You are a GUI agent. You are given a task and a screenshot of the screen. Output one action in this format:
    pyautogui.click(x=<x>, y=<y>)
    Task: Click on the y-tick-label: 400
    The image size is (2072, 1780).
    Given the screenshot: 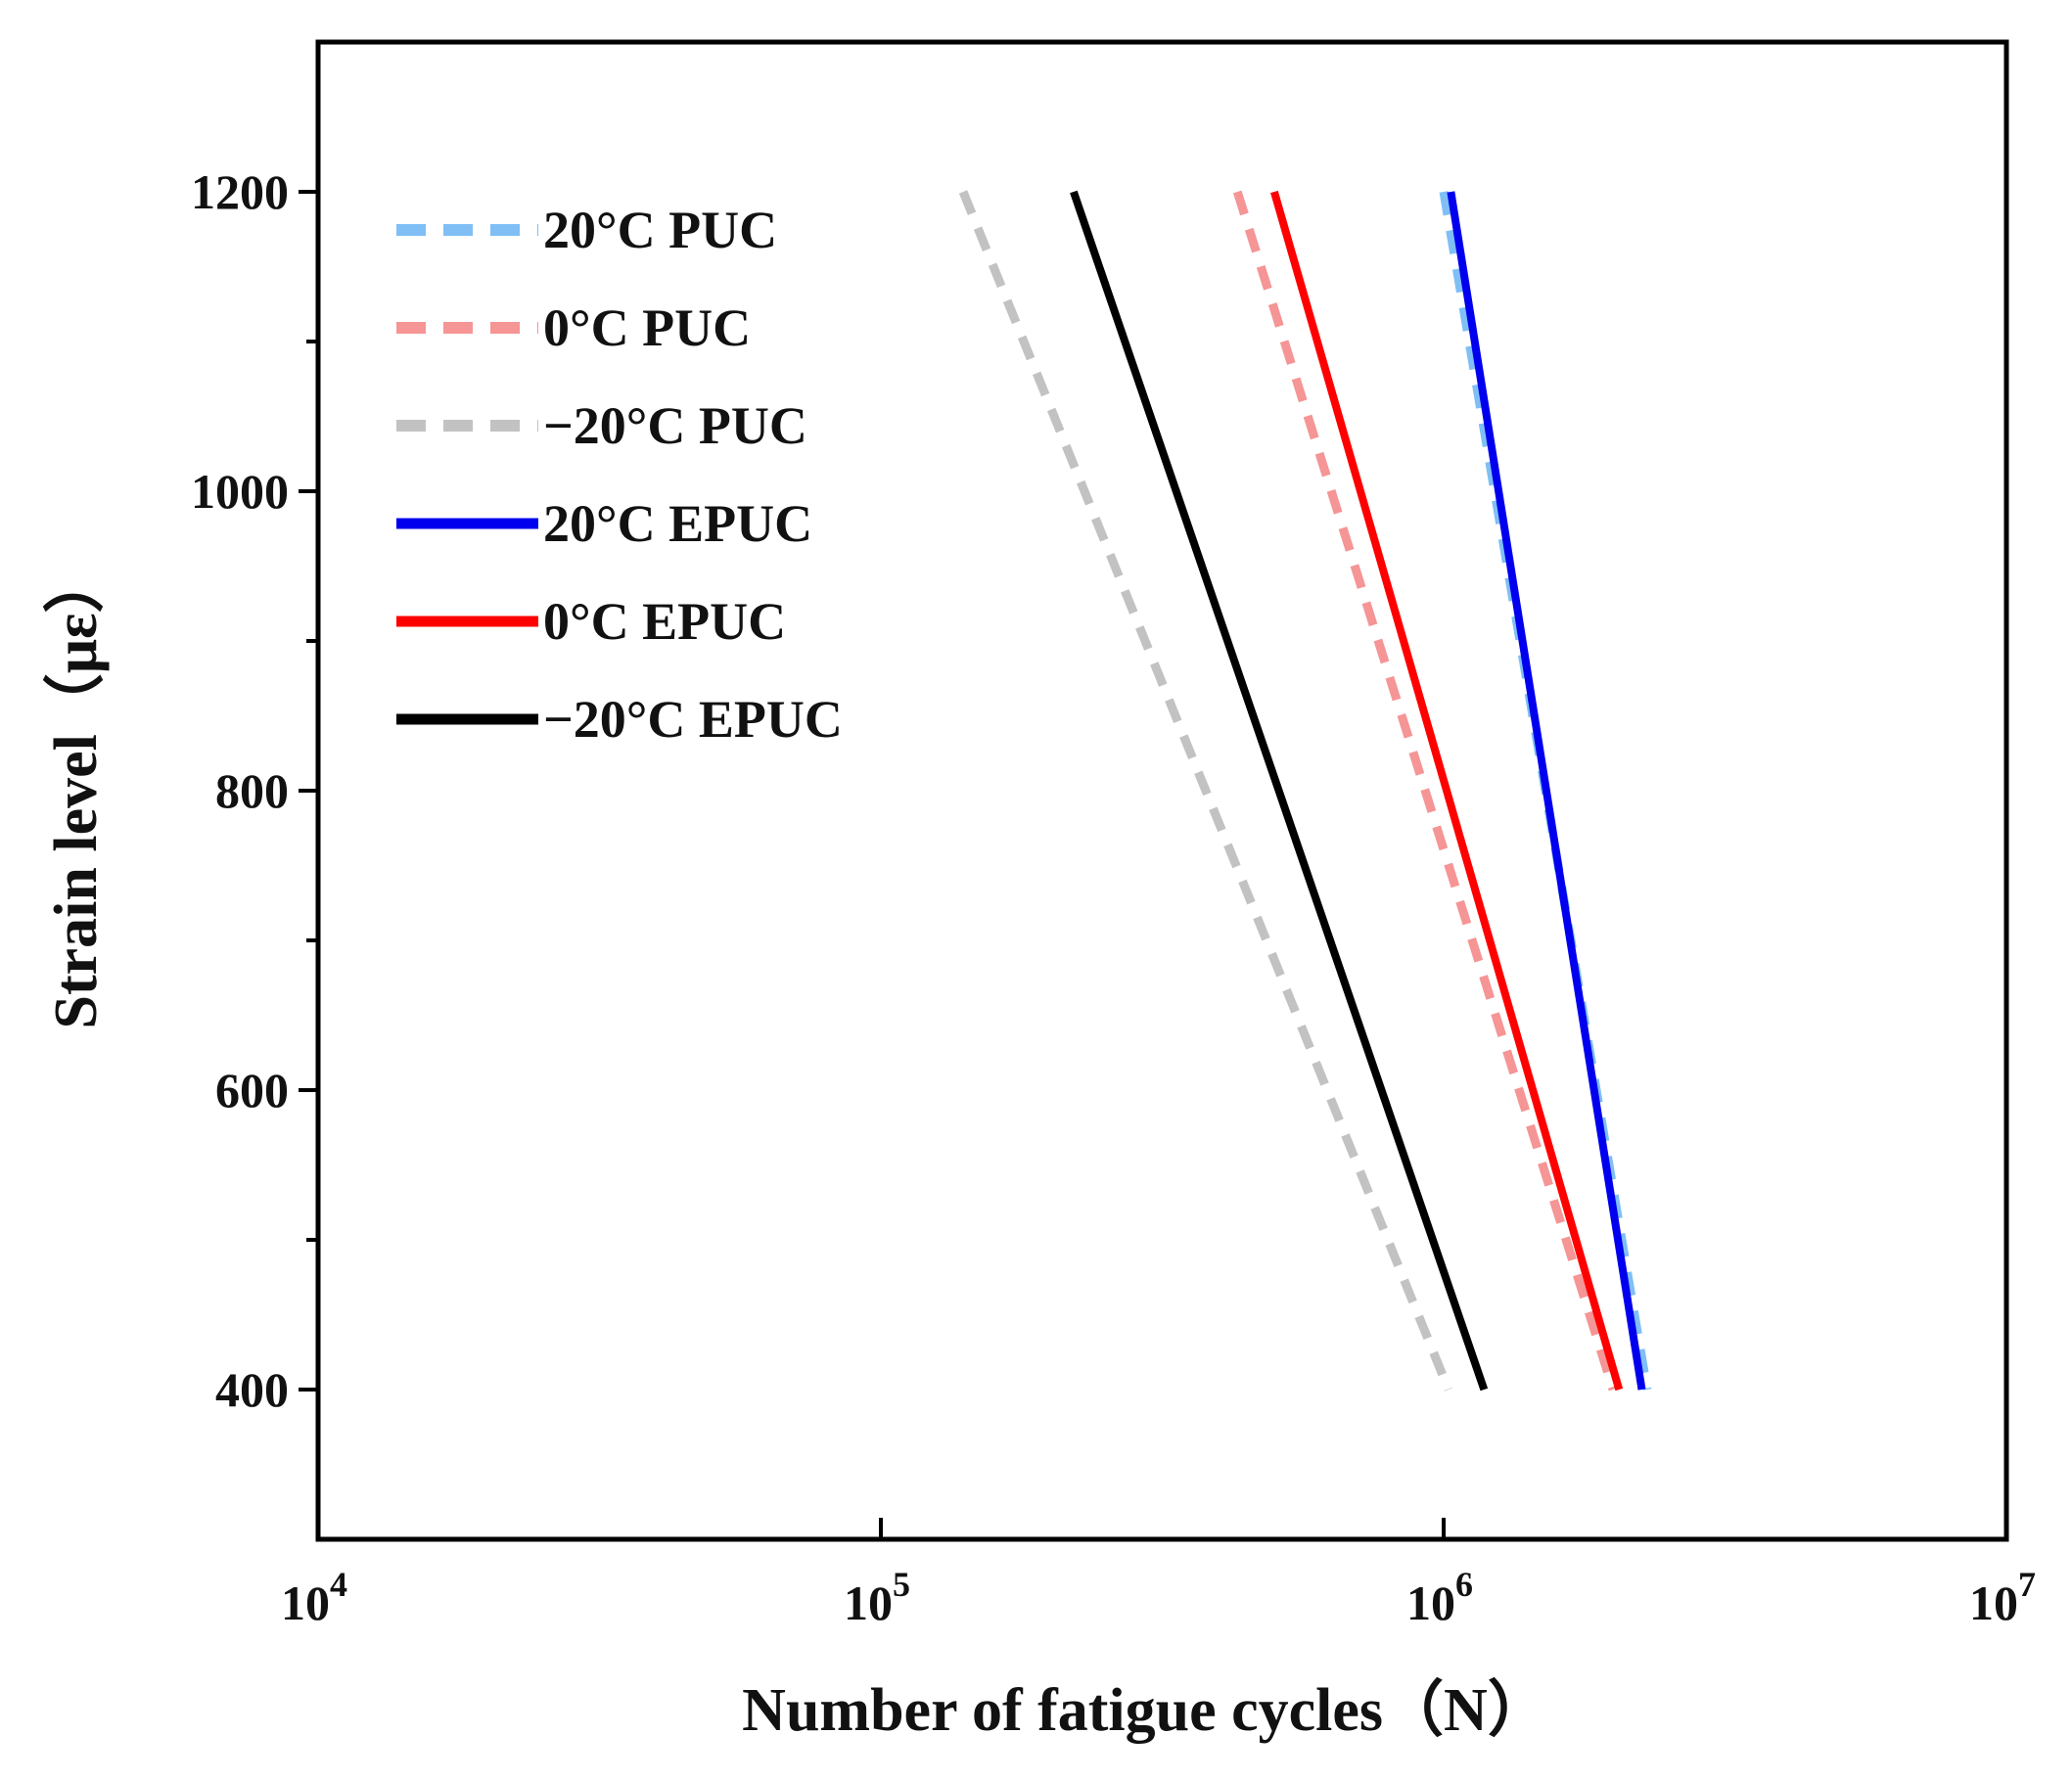 What is the action you would take?
    pyautogui.click(x=252, y=1389)
    